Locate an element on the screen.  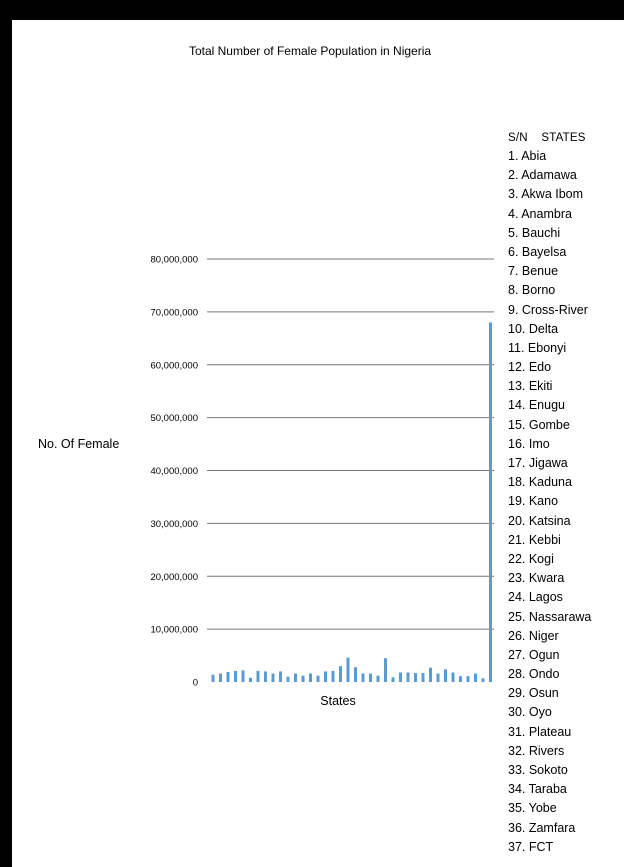
y-tick-label: 10,000,000 is located at coordinates (174, 630).